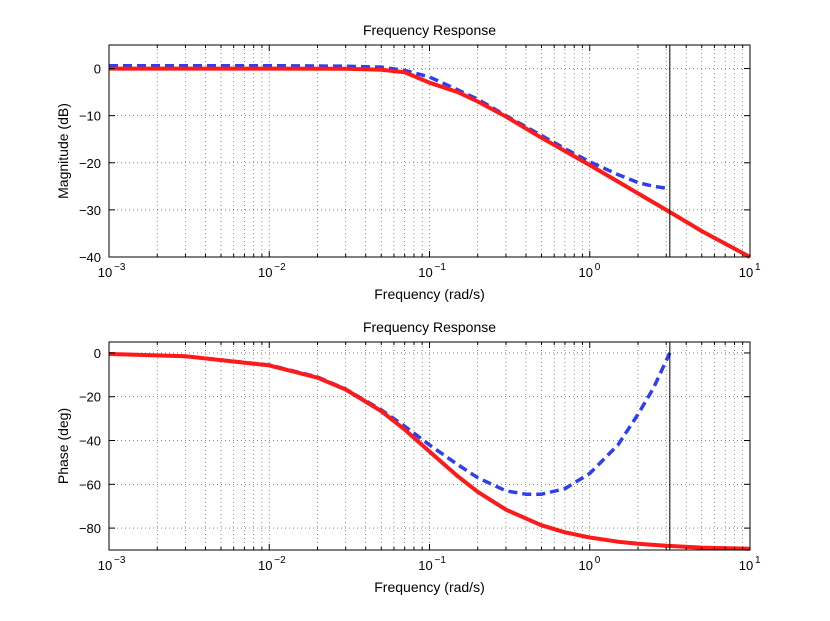 The width and height of the screenshot is (830, 621). What do you see at coordinates (90, 116) in the screenshot?
I see `y-tick-label: −10` at bounding box center [90, 116].